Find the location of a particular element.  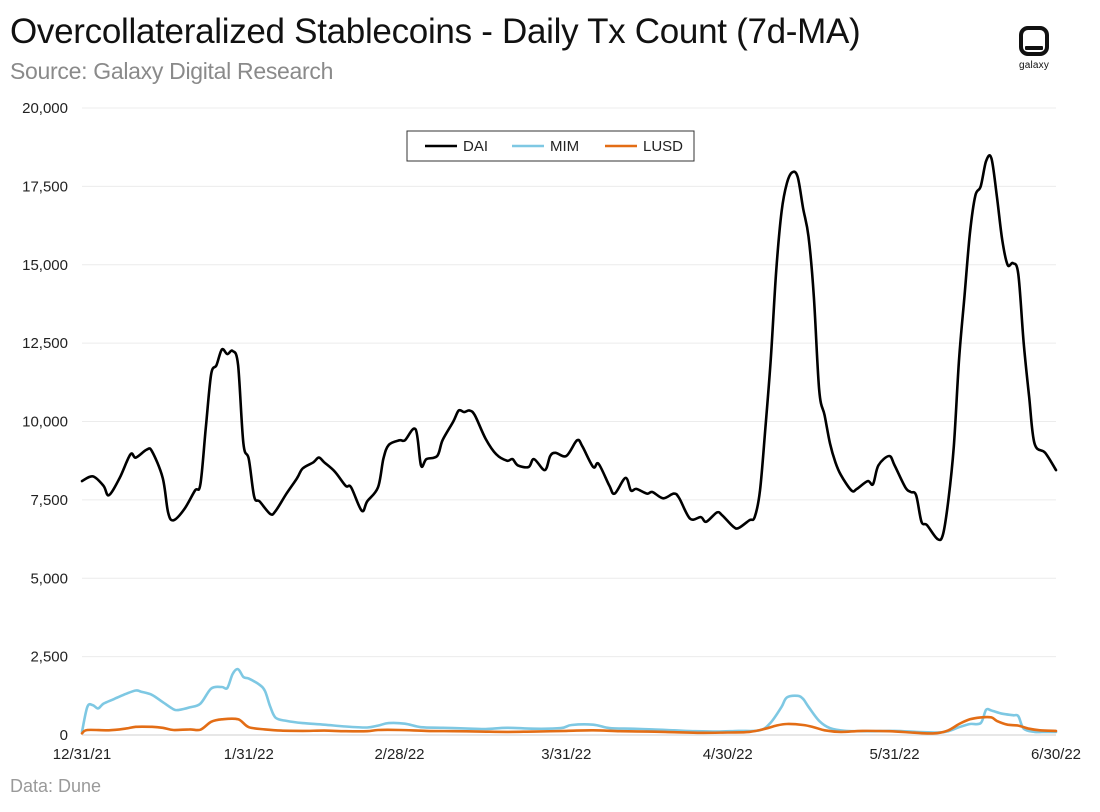

y-tick-label: 0 is located at coordinates (64, 735).